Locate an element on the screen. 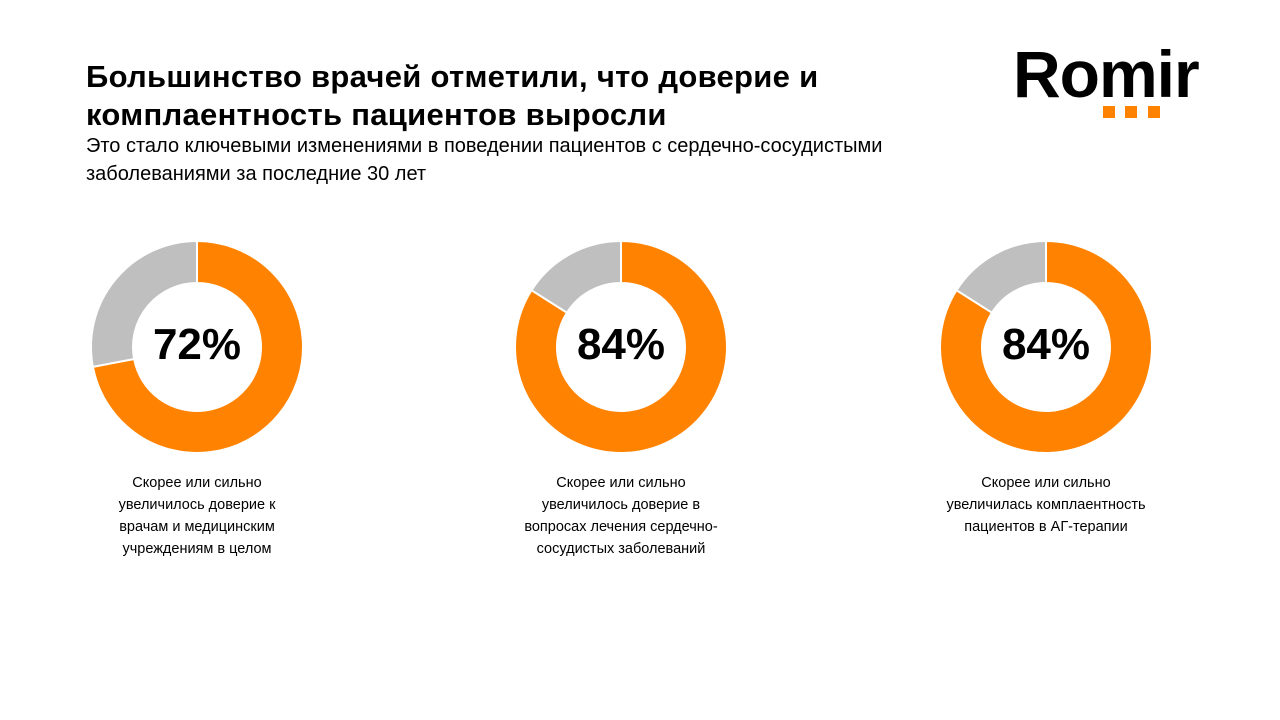 The width and height of the screenshot is (1280, 720). caption-line: учреждениям в целом is located at coordinates (197, 549).